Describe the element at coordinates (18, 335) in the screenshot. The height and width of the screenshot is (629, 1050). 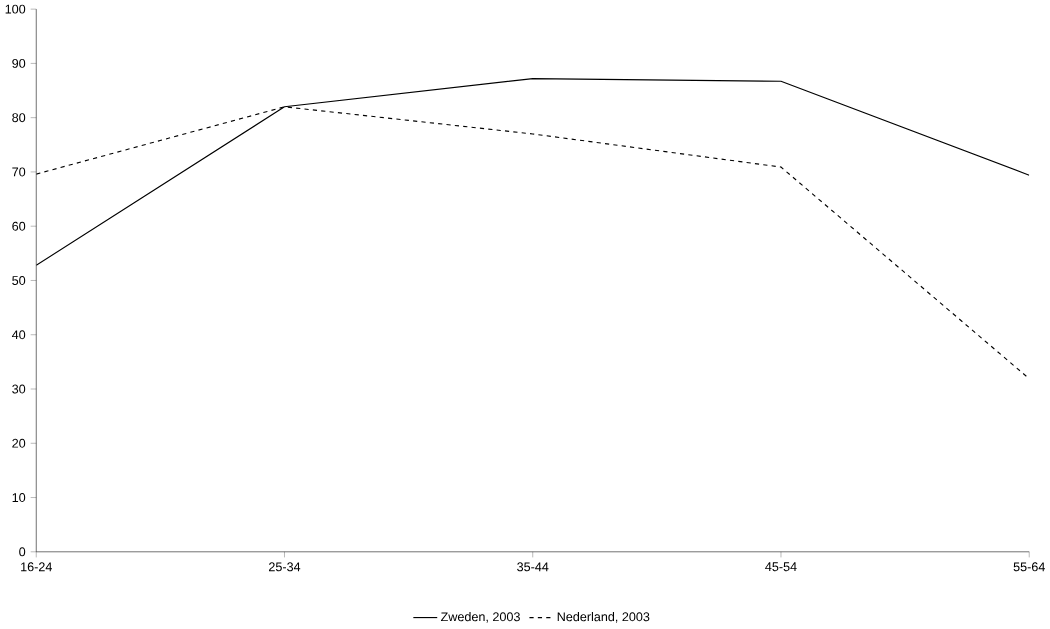
I see `y-tick-label: 40` at that location.